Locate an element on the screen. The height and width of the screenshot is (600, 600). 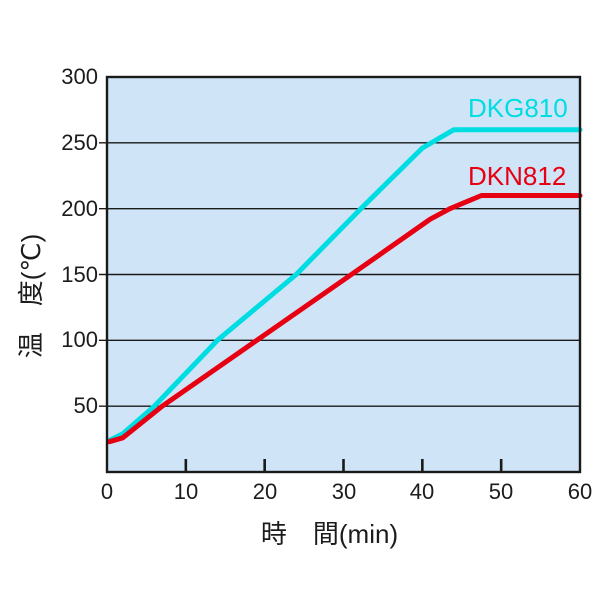
y-tick-label-150: 150 is located at coordinates (79, 274).